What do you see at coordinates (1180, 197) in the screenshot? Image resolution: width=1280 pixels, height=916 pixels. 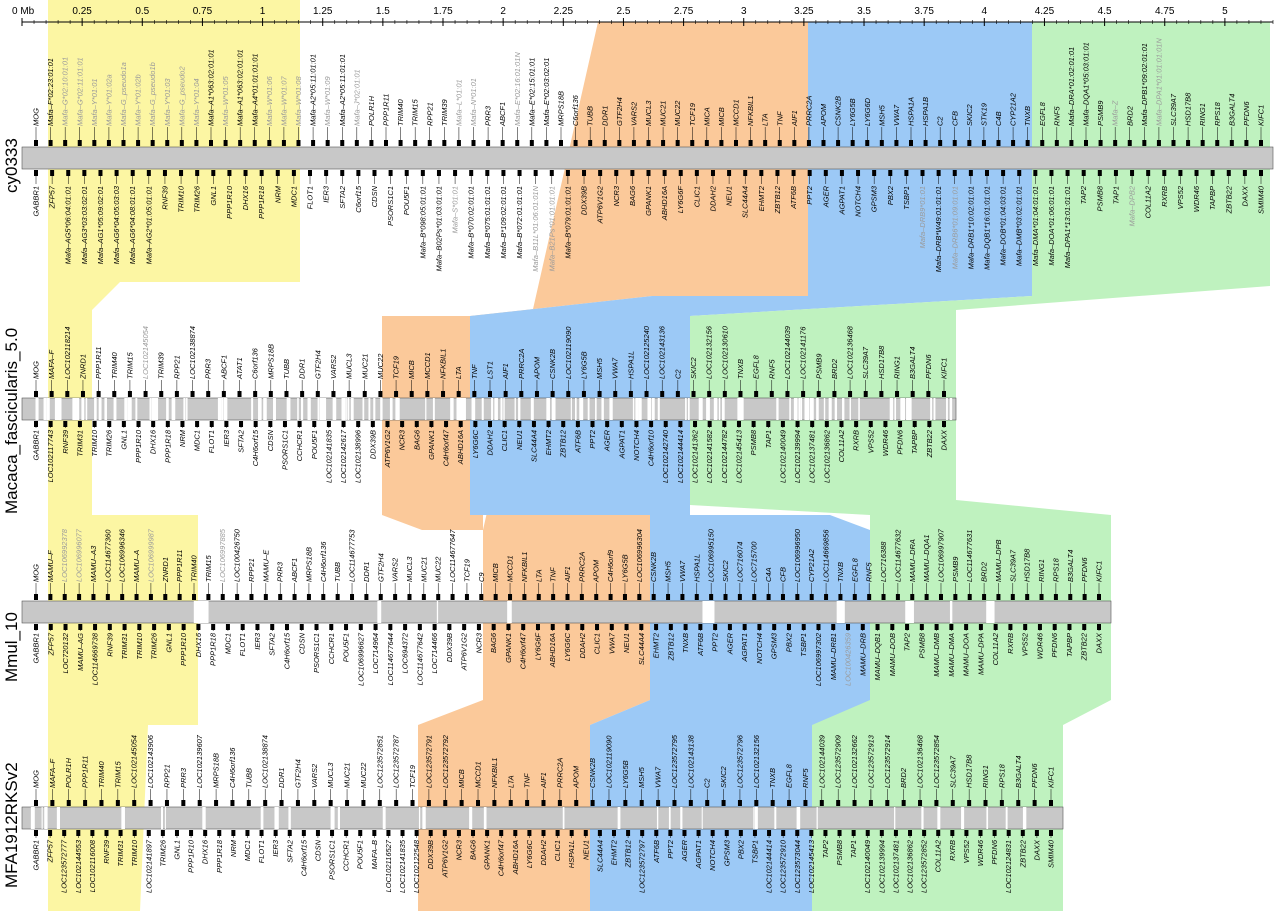 I see `gene-label: VPS52` at bounding box center [1180, 197].